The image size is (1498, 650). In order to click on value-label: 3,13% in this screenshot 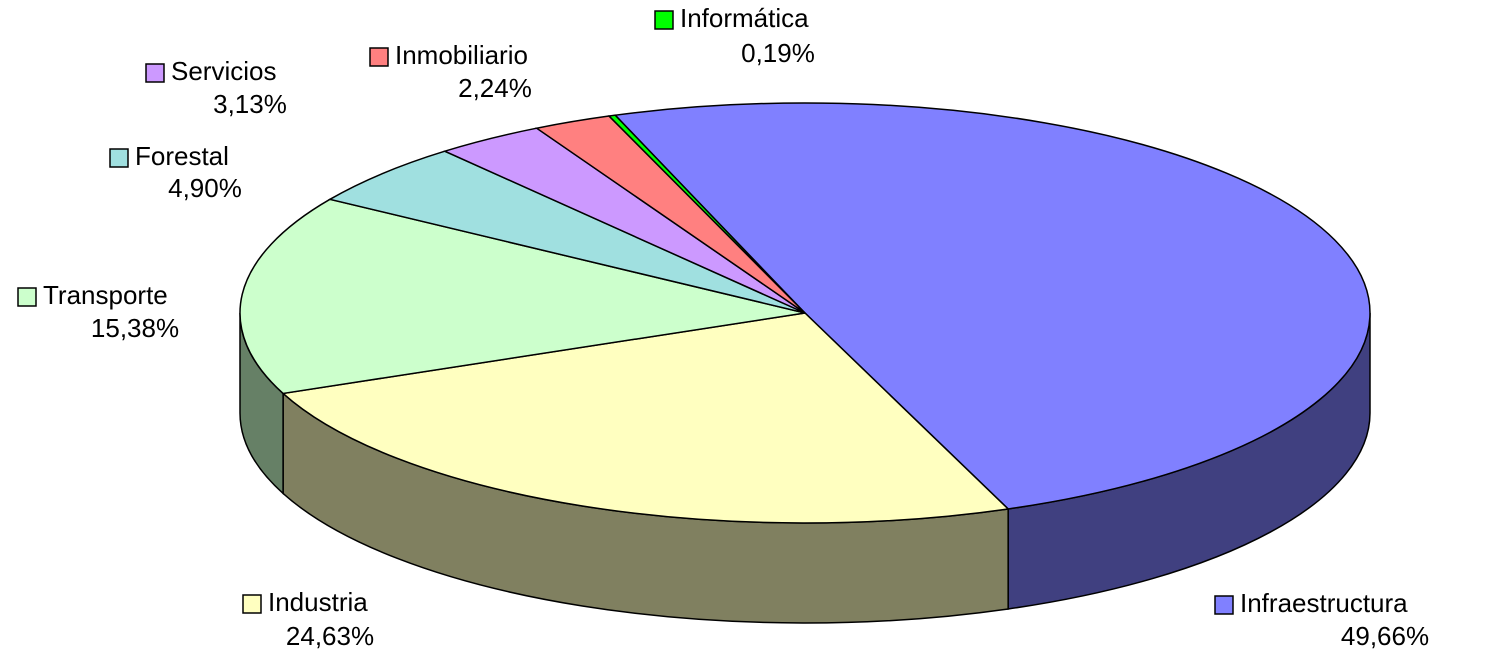, I will do `click(250, 104)`.